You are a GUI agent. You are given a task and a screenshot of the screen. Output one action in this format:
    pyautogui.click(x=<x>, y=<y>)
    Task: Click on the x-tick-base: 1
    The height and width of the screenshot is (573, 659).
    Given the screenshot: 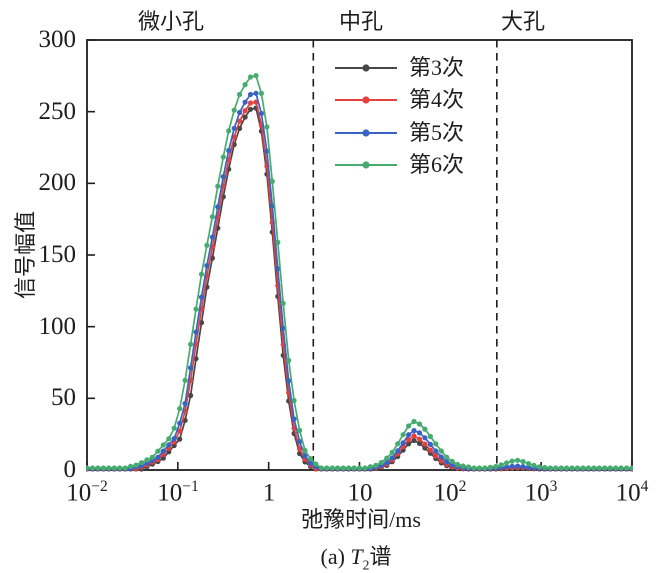 What is the action you would take?
    pyautogui.click(x=269, y=493)
    